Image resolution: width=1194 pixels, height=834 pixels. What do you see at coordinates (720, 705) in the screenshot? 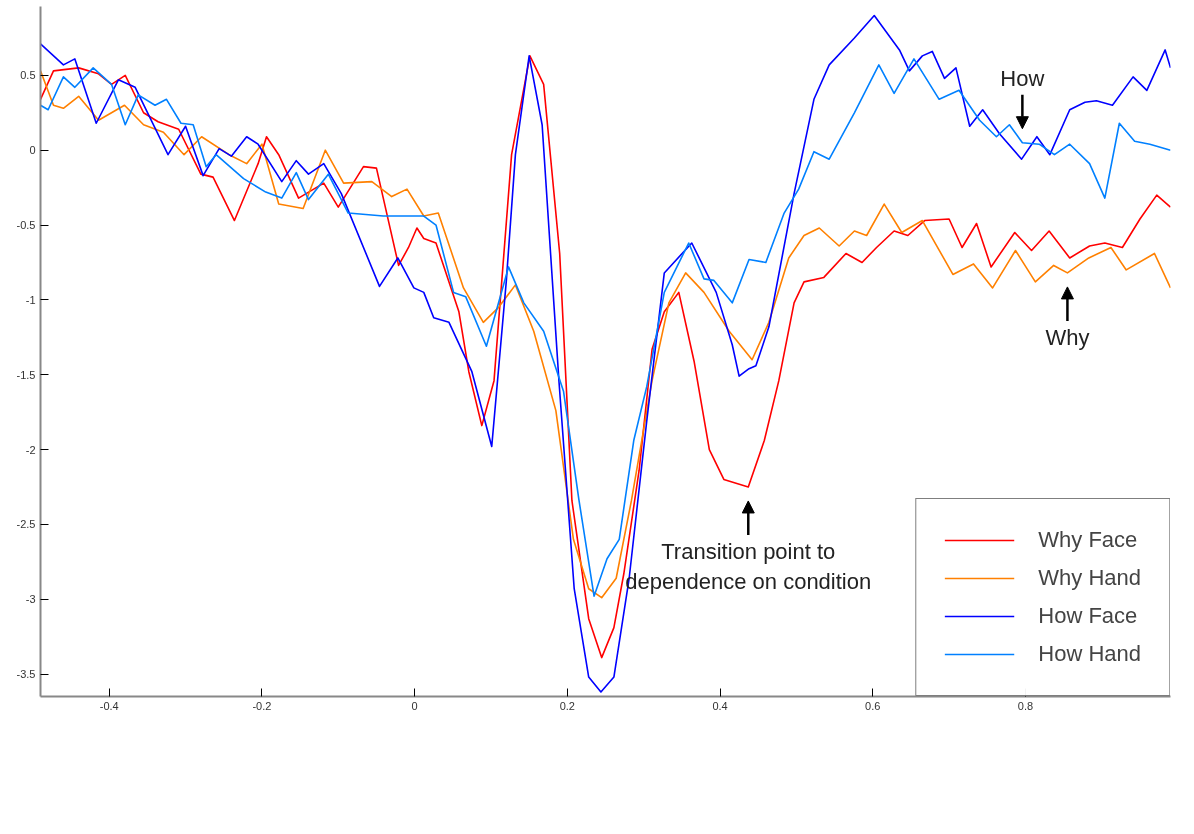
I see `x-tick-label: 0.4` at bounding box center [720, 705].